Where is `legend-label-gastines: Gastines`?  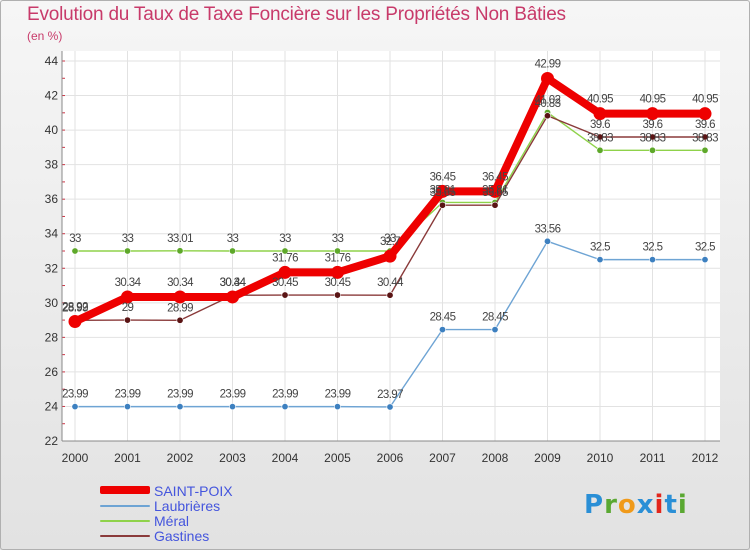
legend-label-gastines: Gastines is located at coordinates (182, 536).